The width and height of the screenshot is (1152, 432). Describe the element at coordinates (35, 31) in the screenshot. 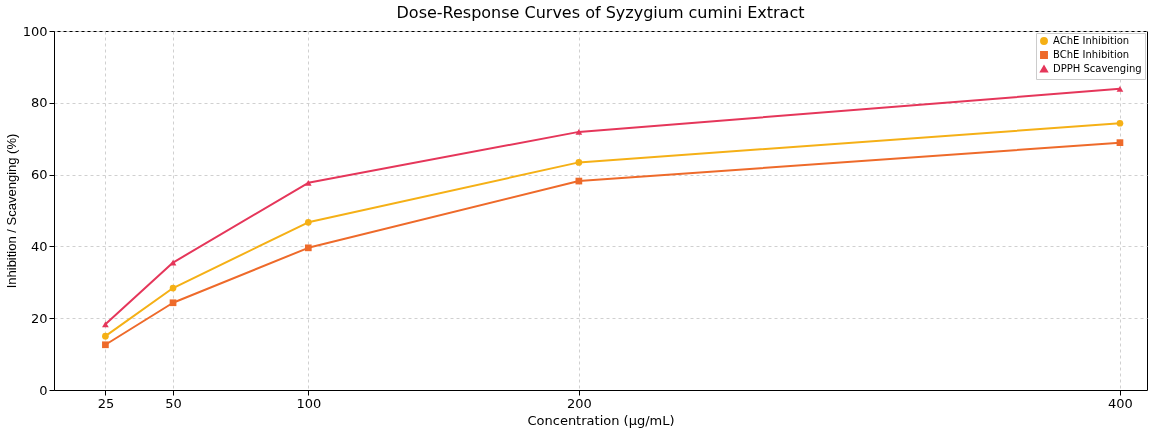

I see `y-tick-label: 100` at that location.